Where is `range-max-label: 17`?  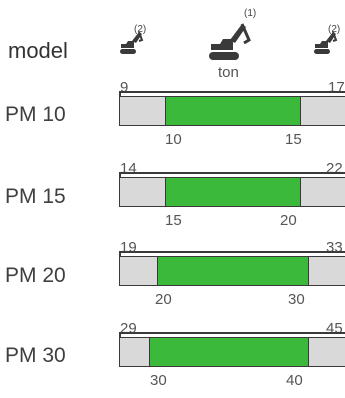
range-max-label: 17 is located at coordinates (336, 87).